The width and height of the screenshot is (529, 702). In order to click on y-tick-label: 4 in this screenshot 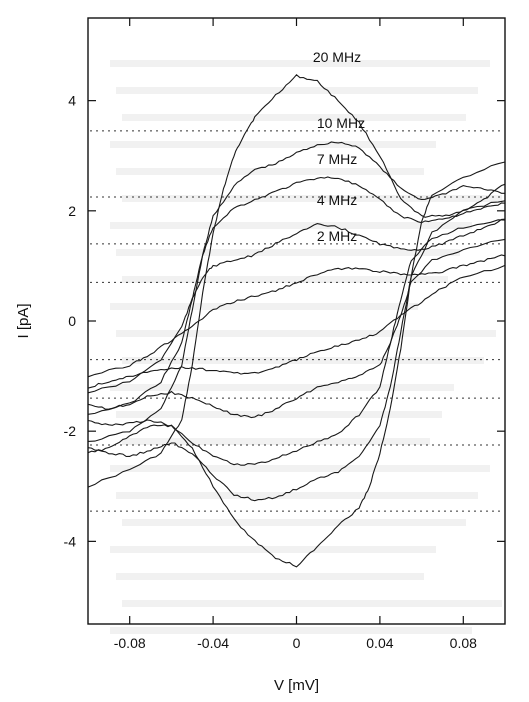, I will do `click(72, 101)`.